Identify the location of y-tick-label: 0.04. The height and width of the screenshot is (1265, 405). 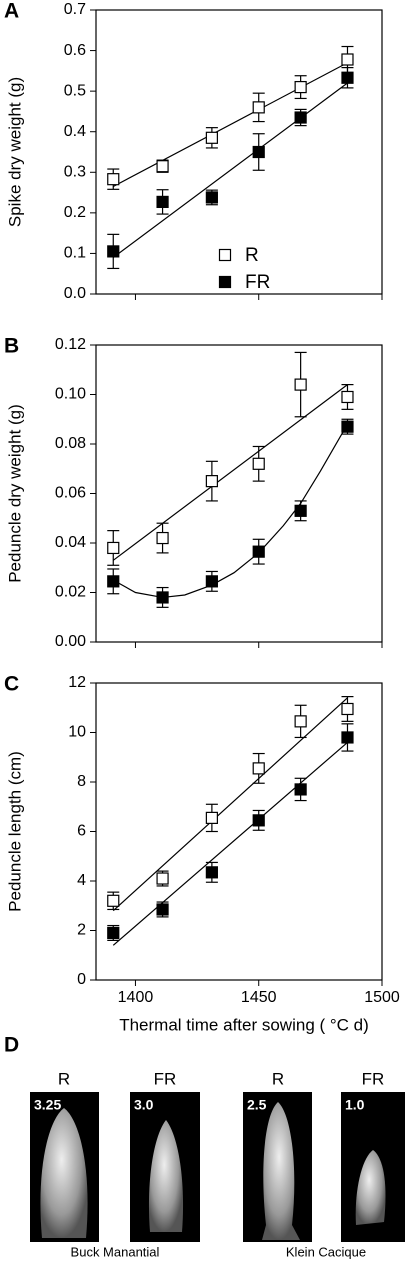
(70, 542).